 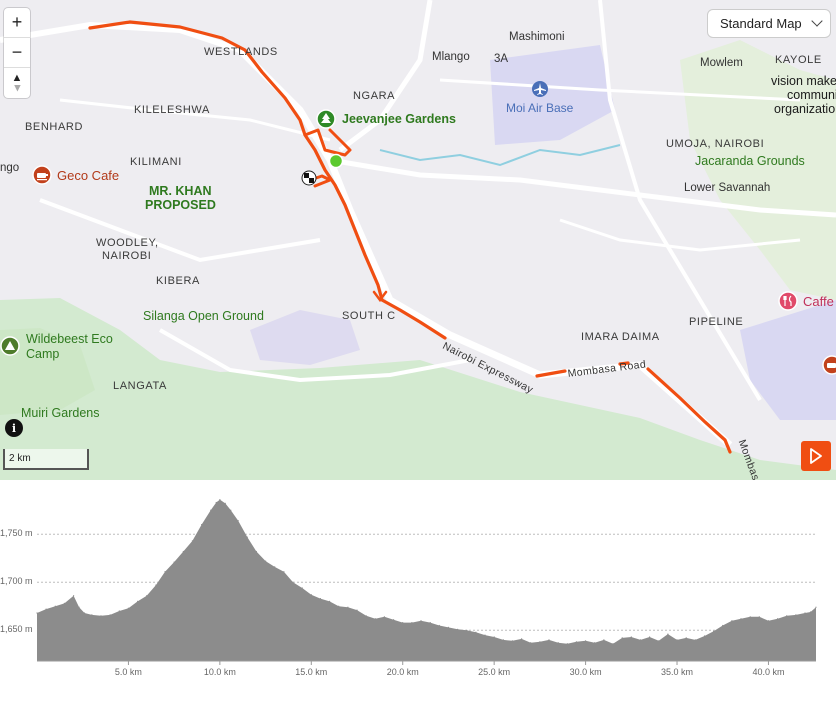 I want to click on label-kileleshwa: KILELESHWA, so click(x=172, y=110).